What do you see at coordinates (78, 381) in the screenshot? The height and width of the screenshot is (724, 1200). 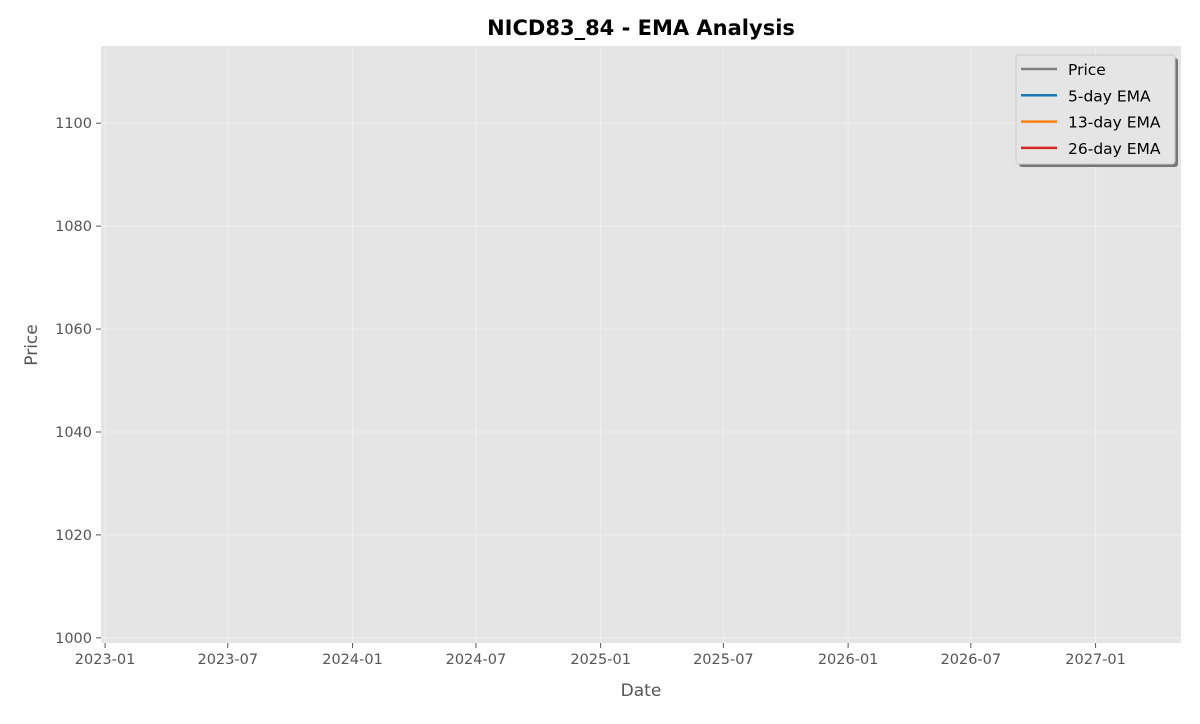 I see `y-axis: 1000 1020 1040 1060 1080 1100` at bounding box center [78, 381].